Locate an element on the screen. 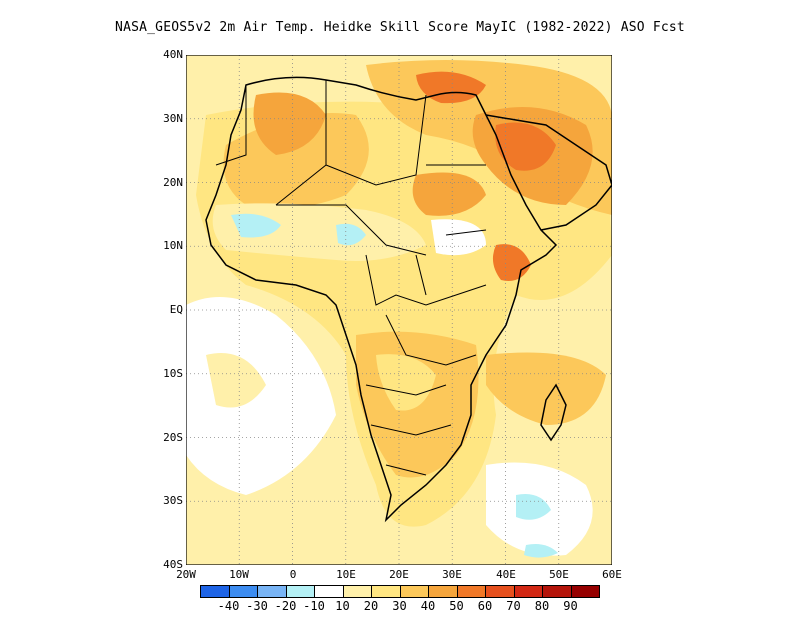  colorbar-label: -20 is located at coordinates (285, 606).